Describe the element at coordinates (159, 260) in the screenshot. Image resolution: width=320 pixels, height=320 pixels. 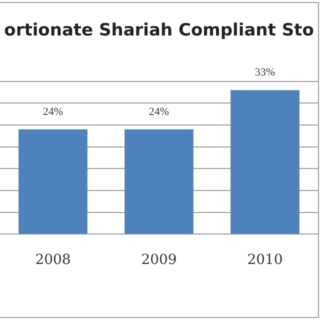
I see `x-tick-label: 2009` at that location.